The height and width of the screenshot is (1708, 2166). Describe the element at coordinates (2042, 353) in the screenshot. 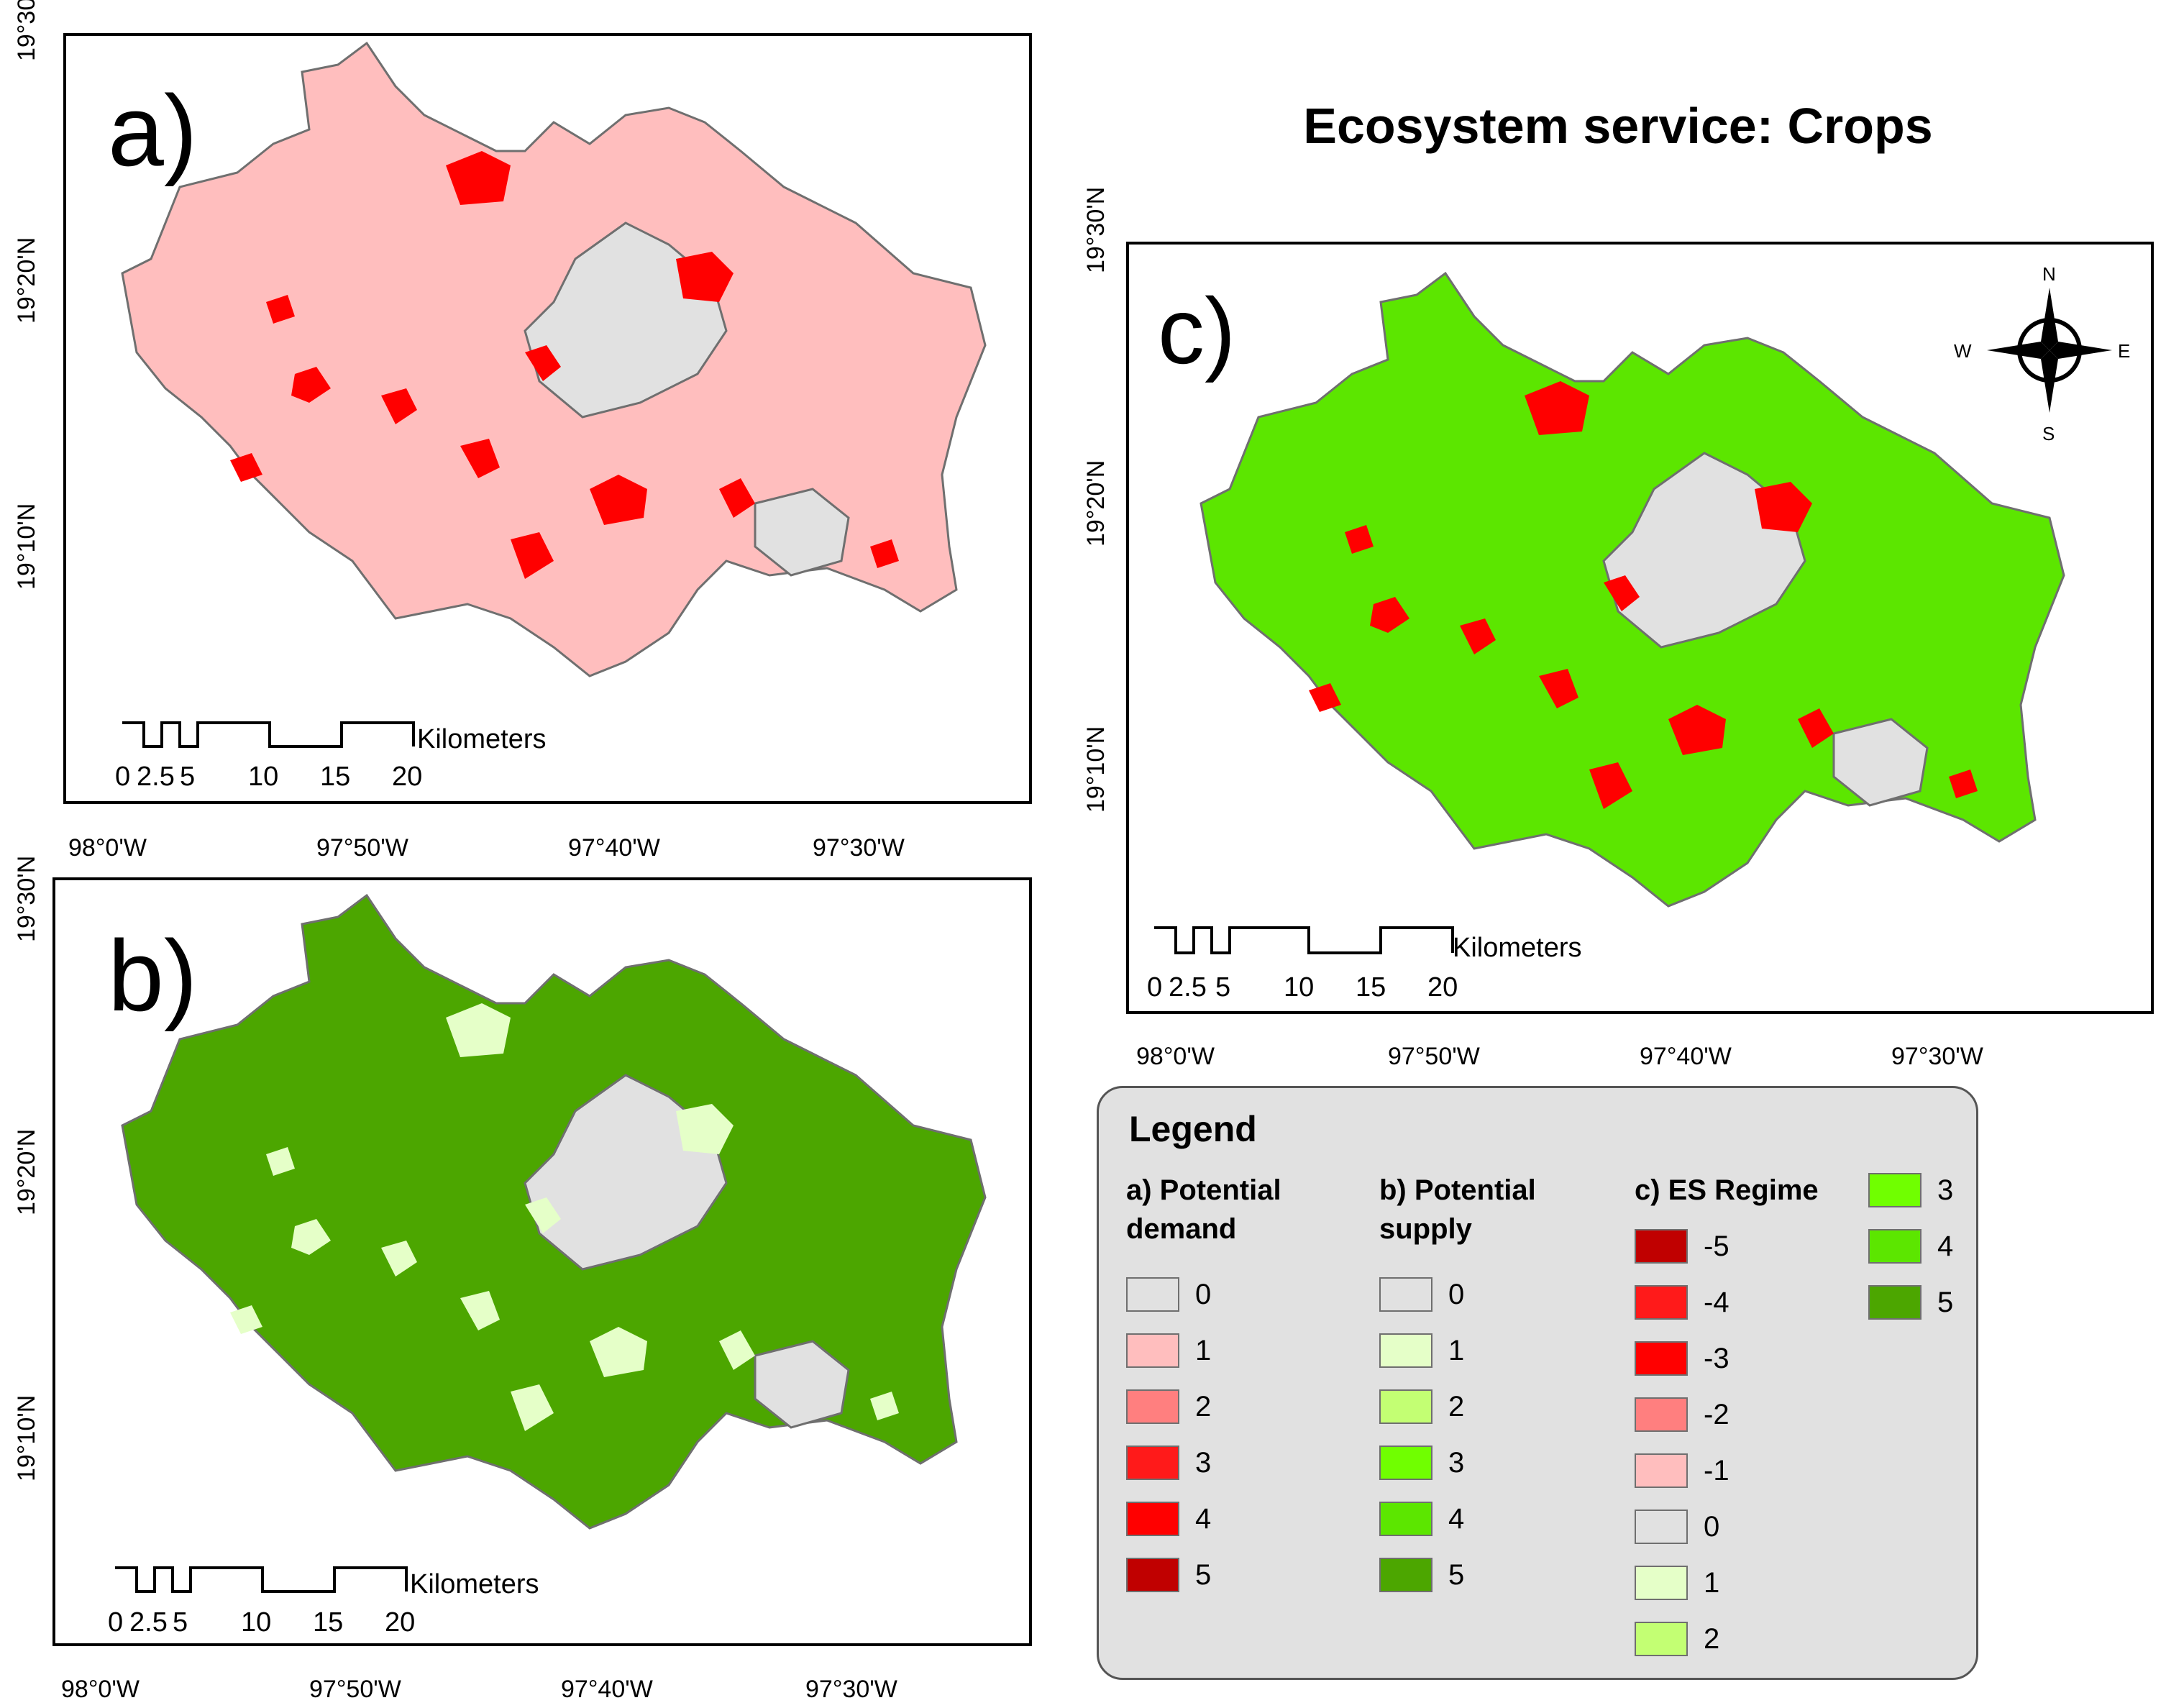

I see `compass-rose-icon: N S W E` at that location.